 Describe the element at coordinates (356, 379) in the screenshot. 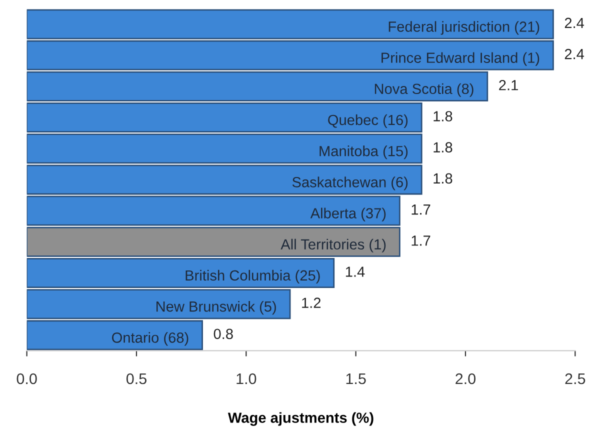

I see `x-tick-label: 1.5` at that location.